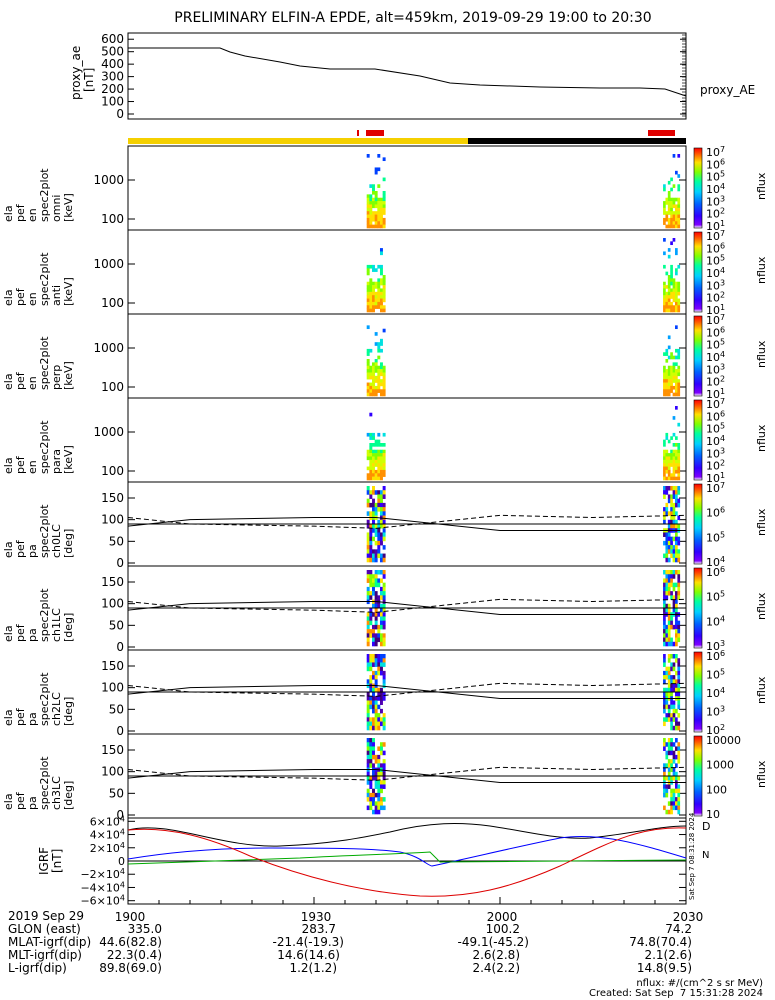 The height and width of the screenshot is (1000, 775). Describe the element at coordinates (715, 416) in the screenshot. I see `colorbar-tick-label: 106` at that location.